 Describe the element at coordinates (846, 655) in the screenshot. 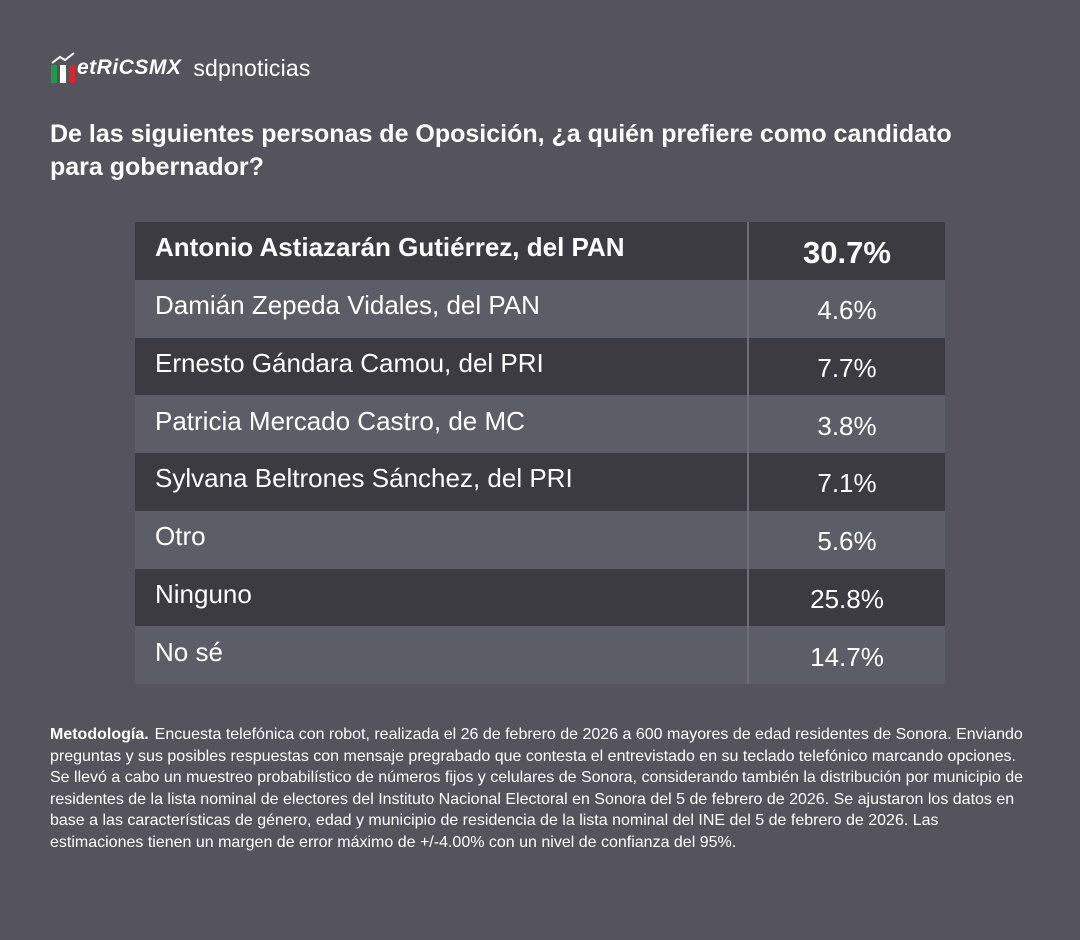

I see `percentage: 14.7%` at that location.